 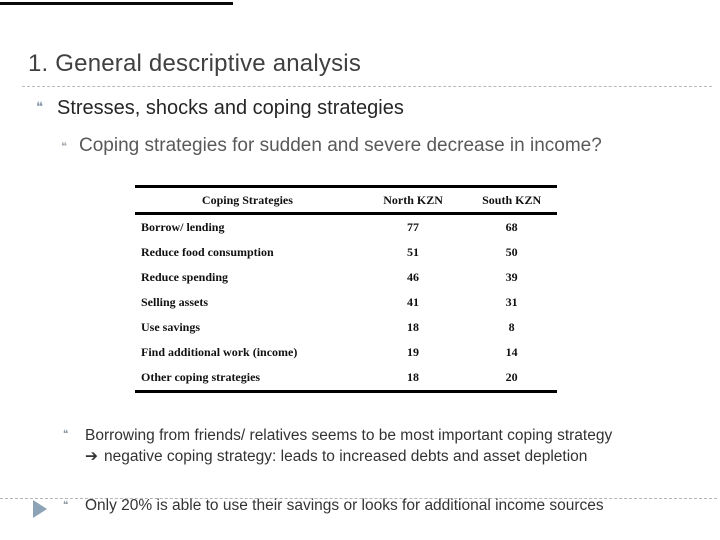 I want to click on footer-divider, so click(x=358, y=498).